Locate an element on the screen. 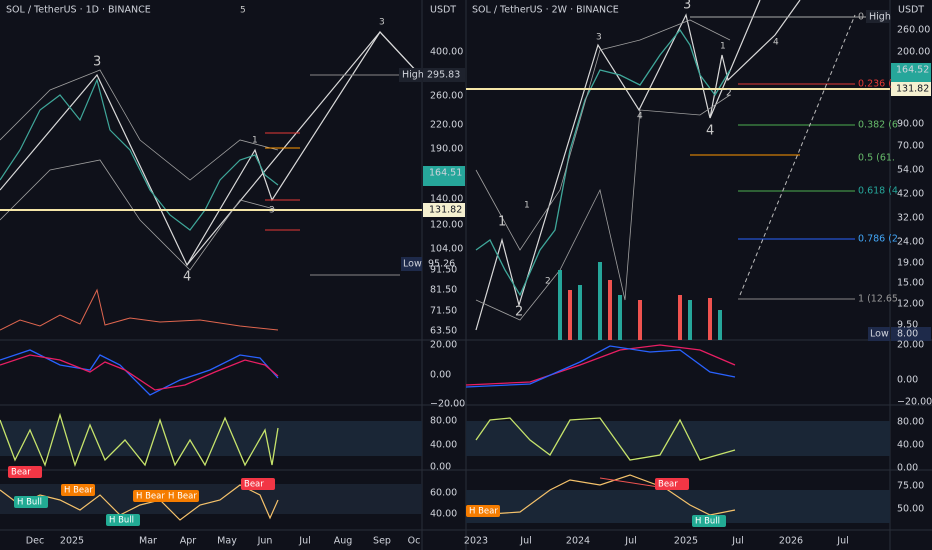  axis-label: 9.50 is located at coordinates (907, 325).